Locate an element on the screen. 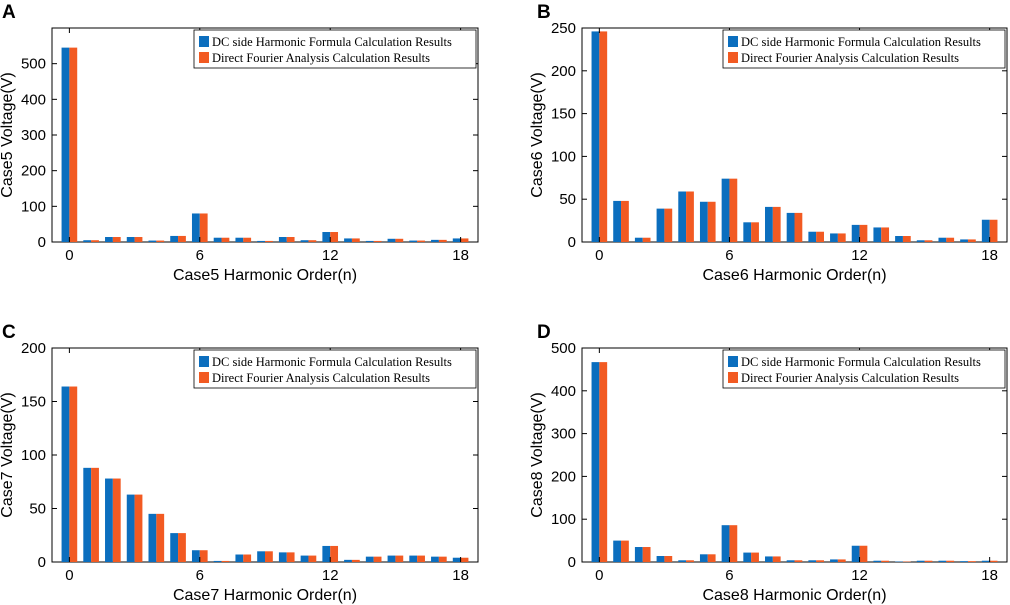 The height and width of the screenshot is (605, 1010). legend-swatch is located at coordinates (204, 361).